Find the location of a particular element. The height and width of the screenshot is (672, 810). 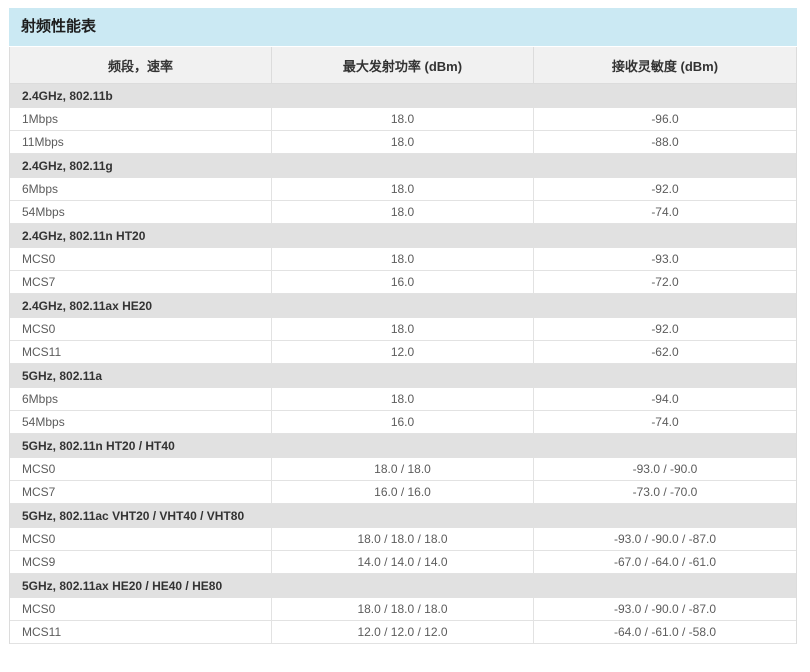

table-row: MCS11 12.0 -62.0 is located at coordinates (403, 352).